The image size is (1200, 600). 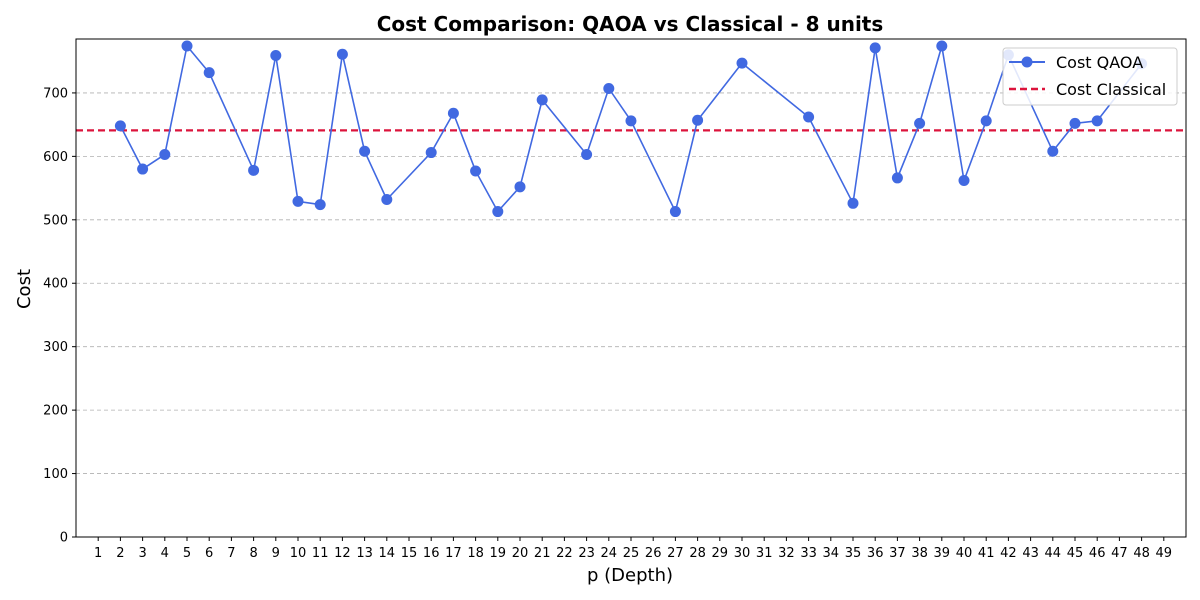 What do you see at coordinates (586, 553) in the screenshot?
I see `x-tick-label: 23` at bounding box center [586, 553].